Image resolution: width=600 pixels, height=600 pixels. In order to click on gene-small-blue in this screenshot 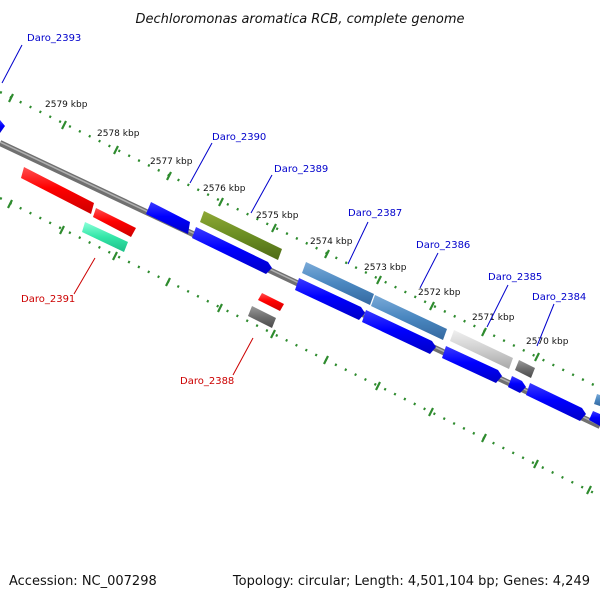, I will do `click(517, 384)`.